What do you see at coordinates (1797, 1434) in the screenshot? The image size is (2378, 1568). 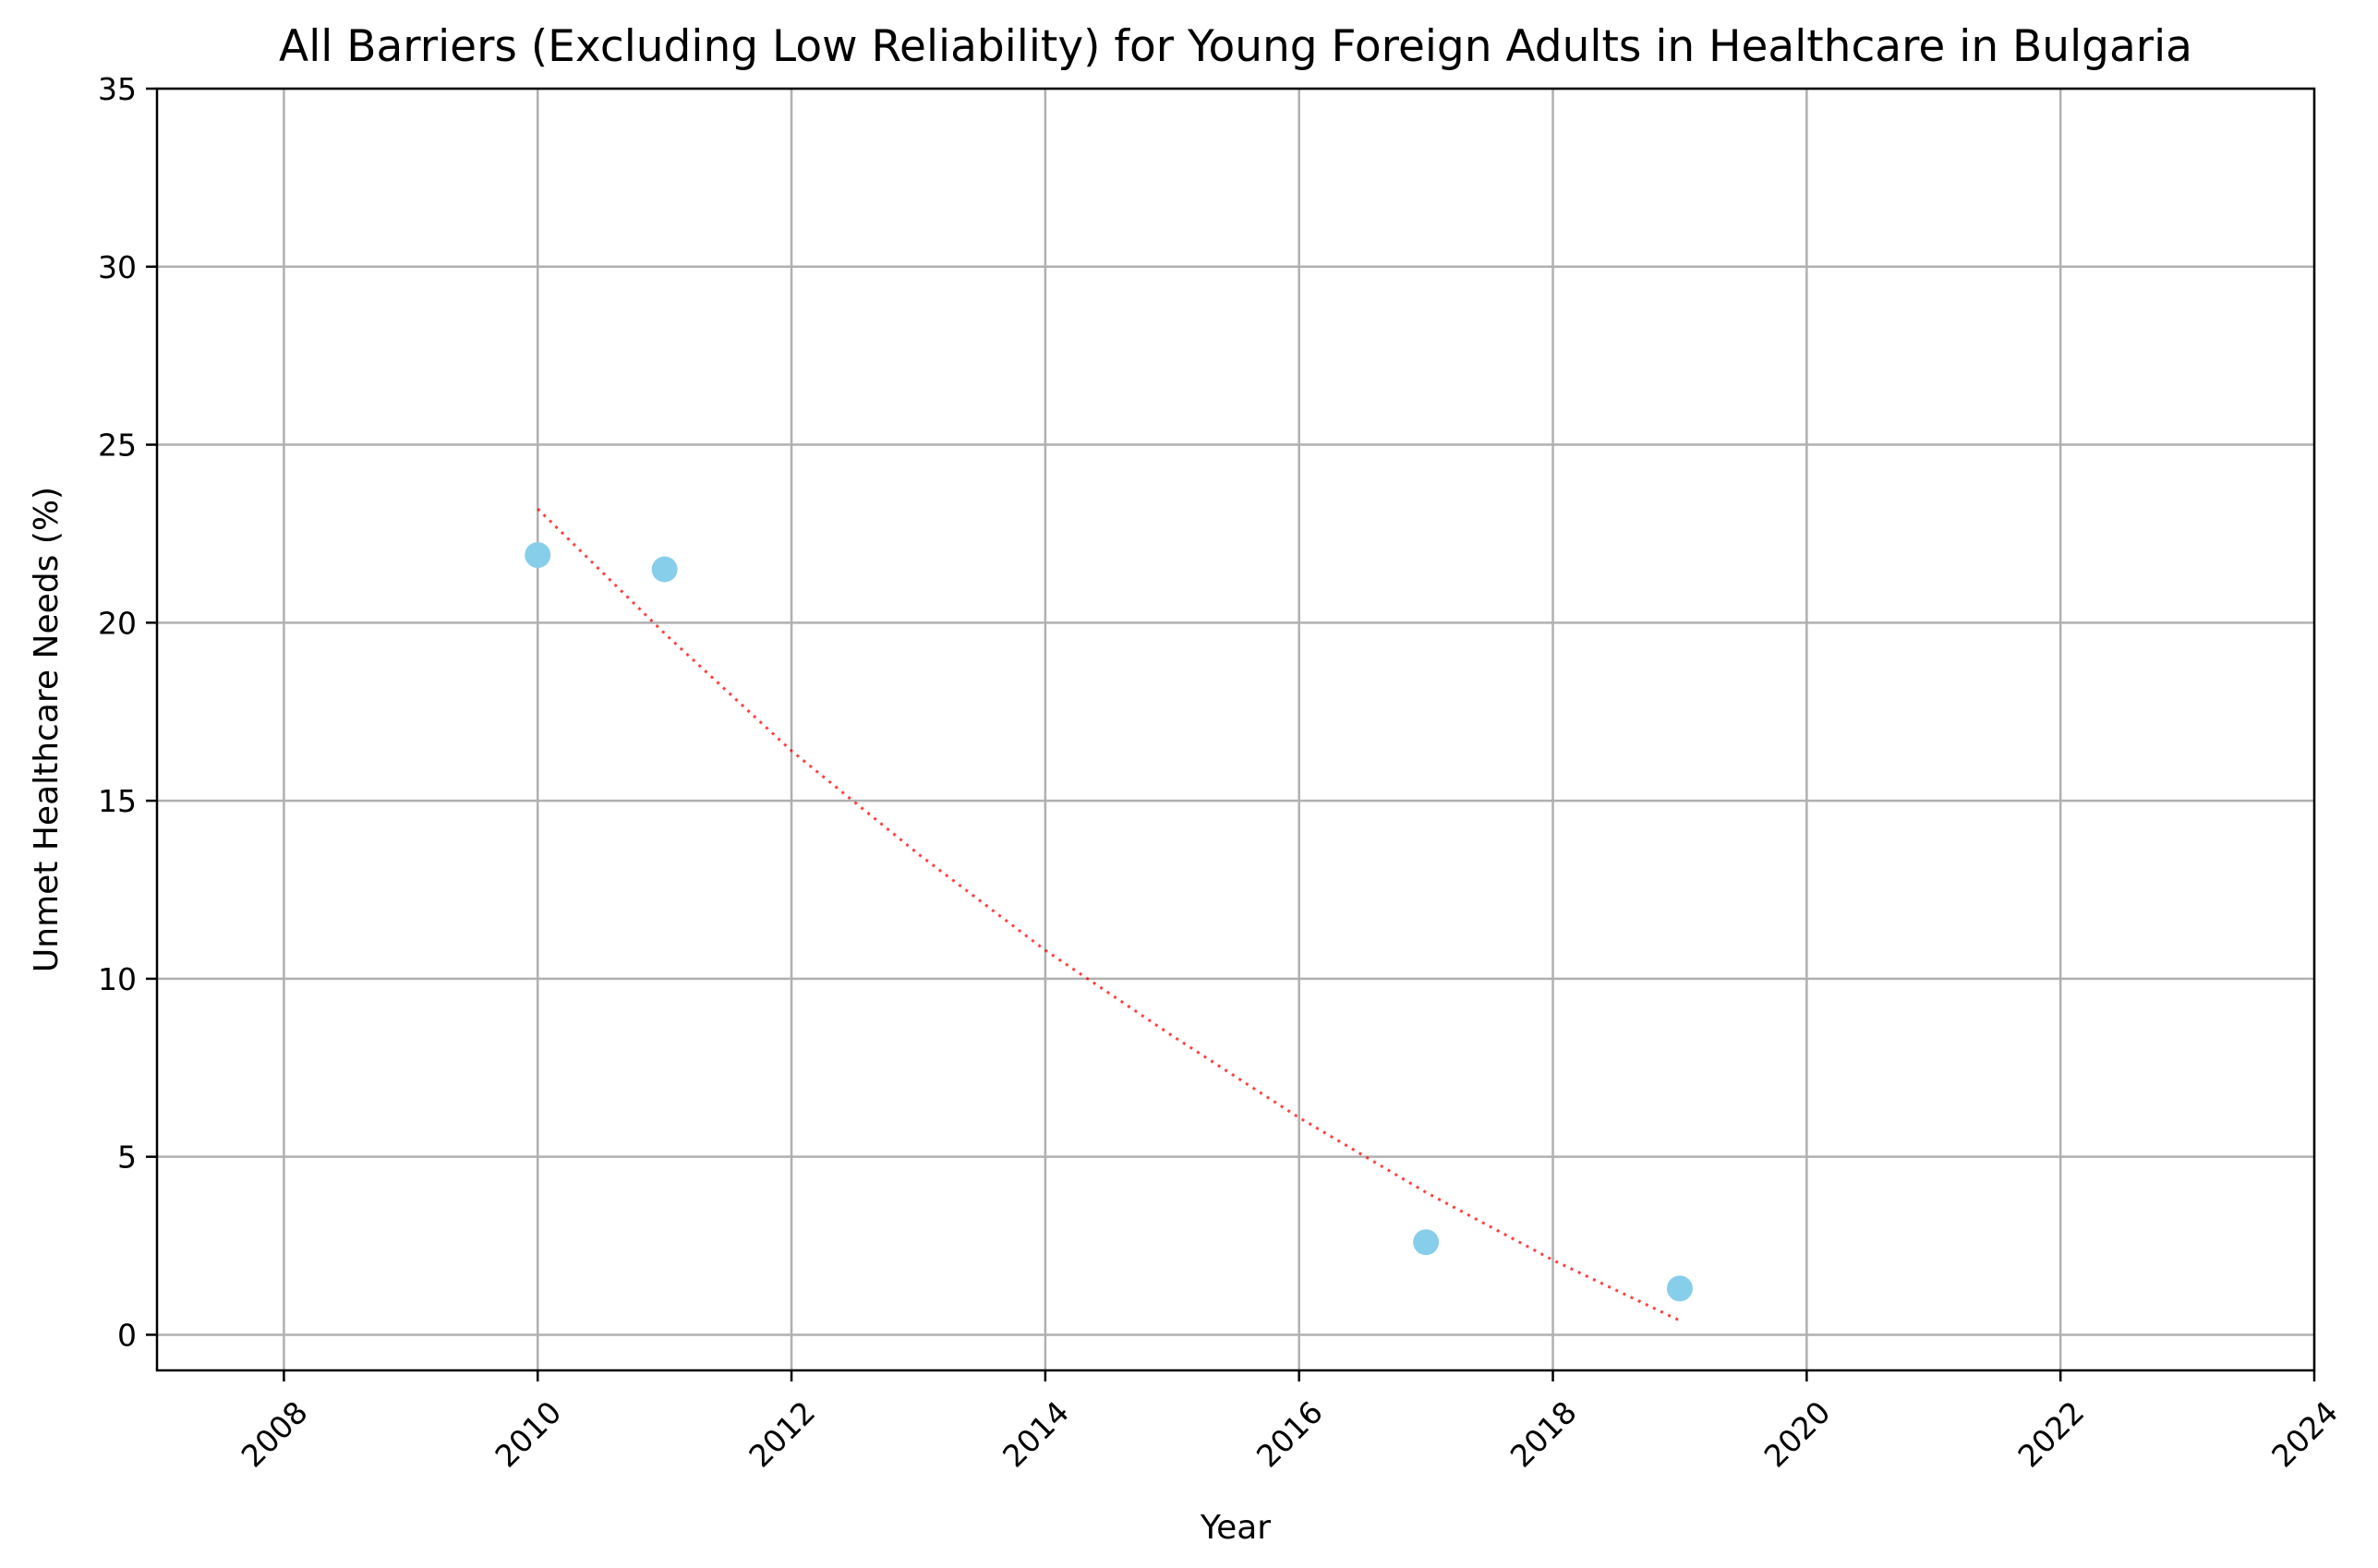 I see `x-tick-label: 2020` at bounding box center [1797, 1434].